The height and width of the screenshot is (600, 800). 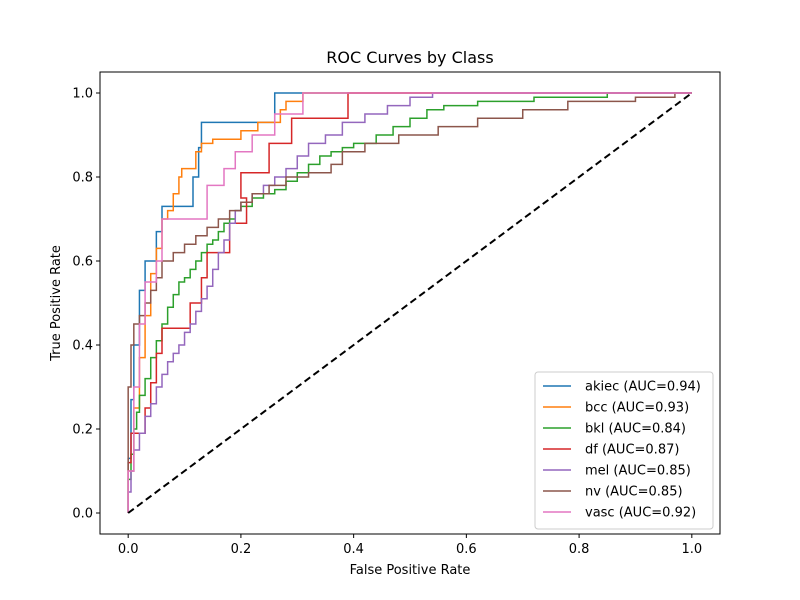 I want to click on y-tick-label: 0.4, so click(x=82, y=346).